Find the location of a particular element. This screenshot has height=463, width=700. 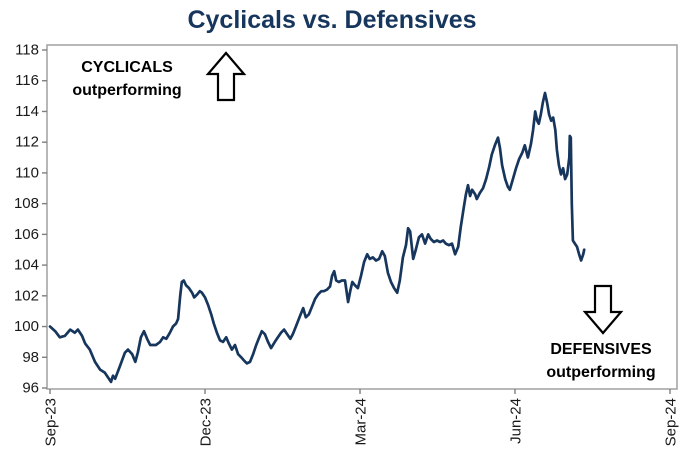

defensives-annotation-line2: outperforming is located at coordinates (601, 372).